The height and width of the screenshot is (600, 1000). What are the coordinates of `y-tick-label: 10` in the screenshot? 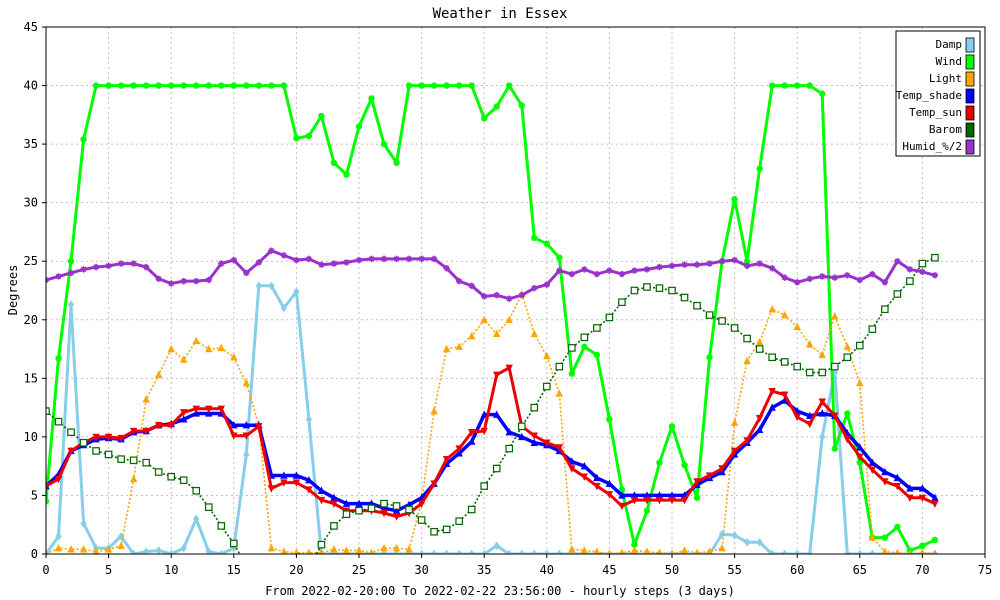 It's located at (31, 437).